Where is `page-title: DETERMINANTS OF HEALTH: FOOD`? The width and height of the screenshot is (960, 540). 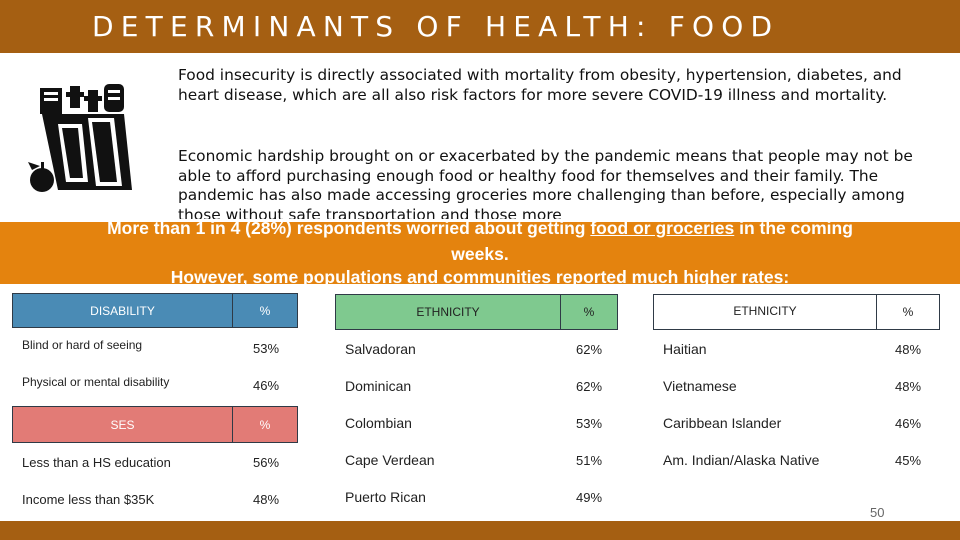
page-title: DETERMINANTS OF HEALTH: FOOD is located at coordinates (436, 26).